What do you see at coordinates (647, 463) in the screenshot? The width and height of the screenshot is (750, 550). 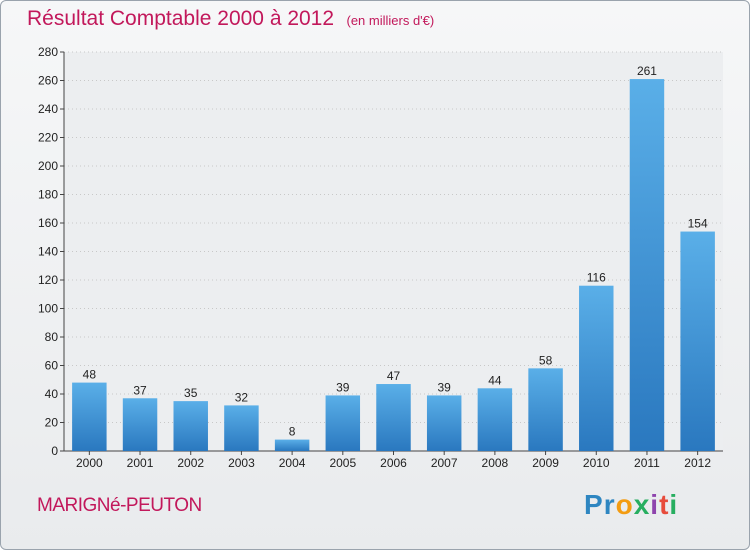 I see `x-tick-label: 2011` at bounding box center [647, 463].